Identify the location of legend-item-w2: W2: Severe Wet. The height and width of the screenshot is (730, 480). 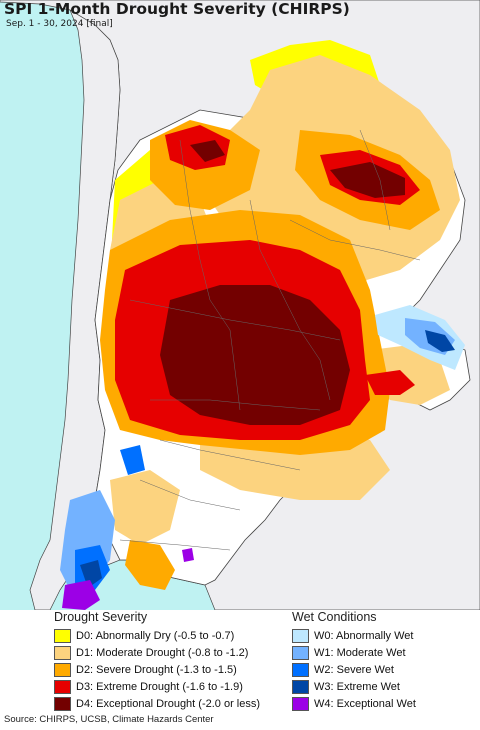
(354, 669).